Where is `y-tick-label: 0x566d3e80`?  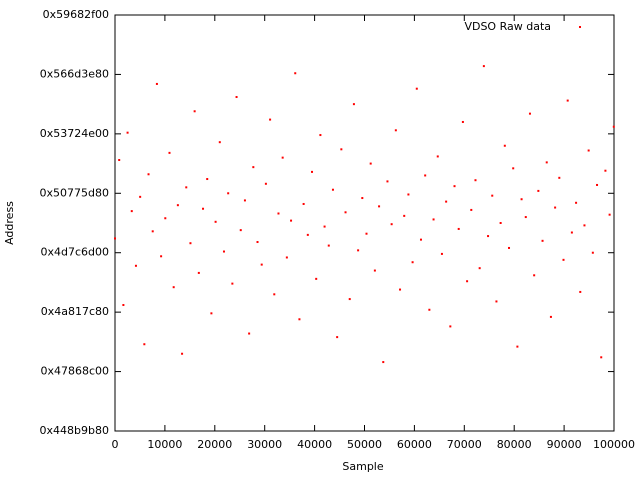
y-tick-label: 0x566d3e80 is located at coordinates (74, 73).